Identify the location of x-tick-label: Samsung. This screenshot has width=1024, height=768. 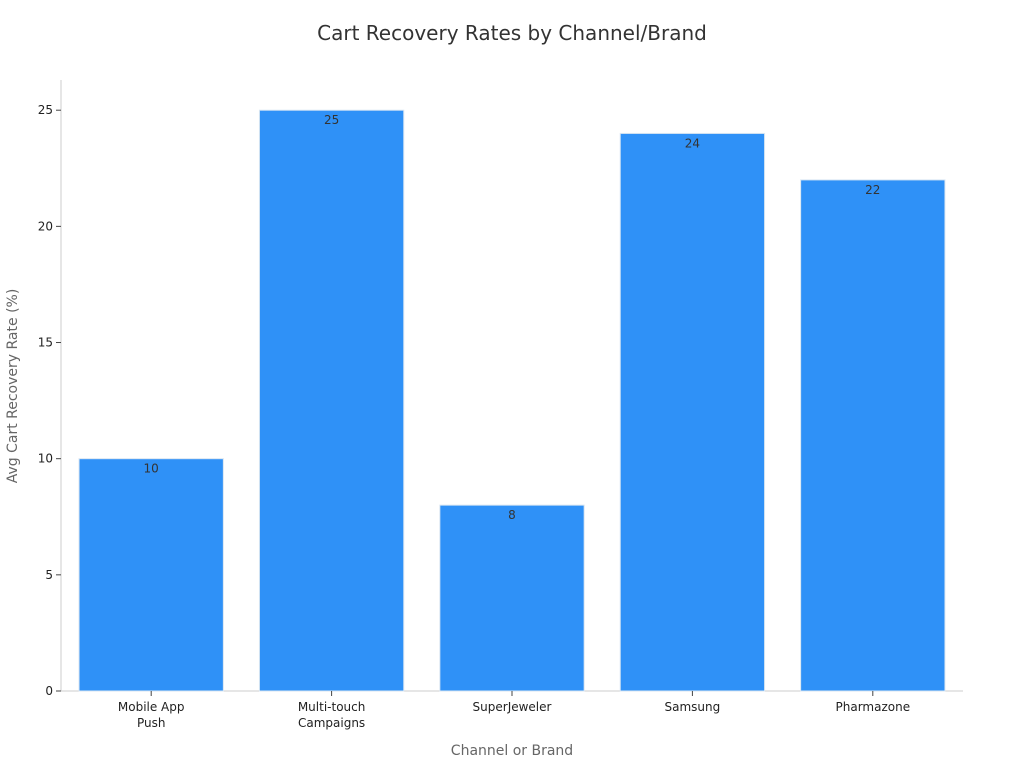
(693, 707).